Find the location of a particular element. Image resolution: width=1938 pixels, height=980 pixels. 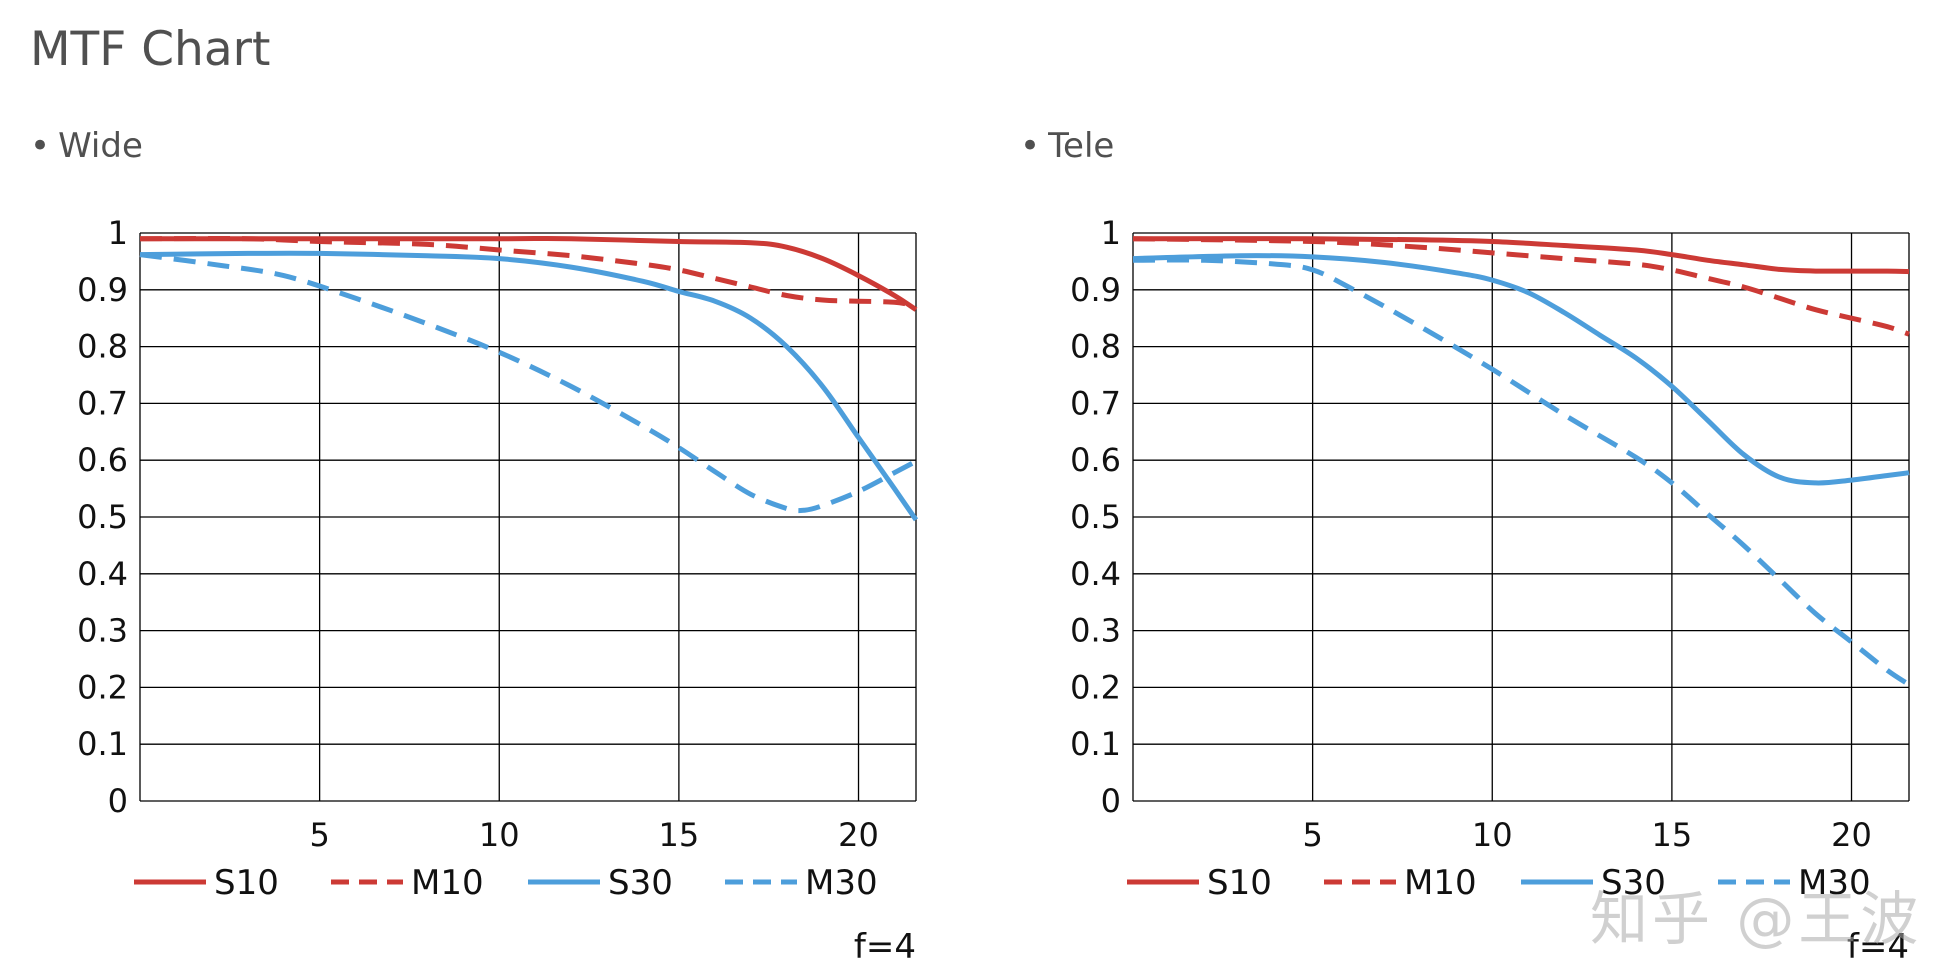

tele-y-tick-label: 1 is located at coordinates (1111, 233).